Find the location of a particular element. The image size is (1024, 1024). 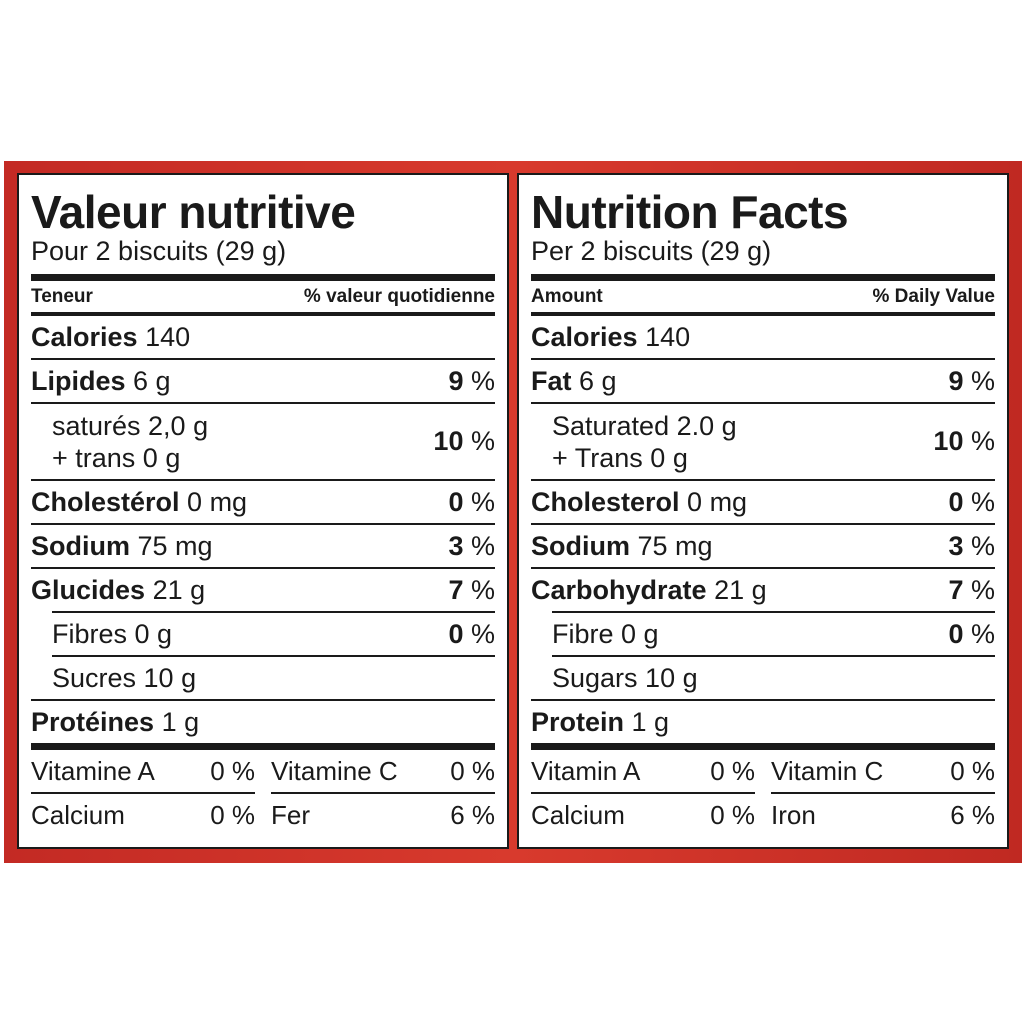

carbohydrate-label: Carbohydrate is located at coordinates (619, 589).